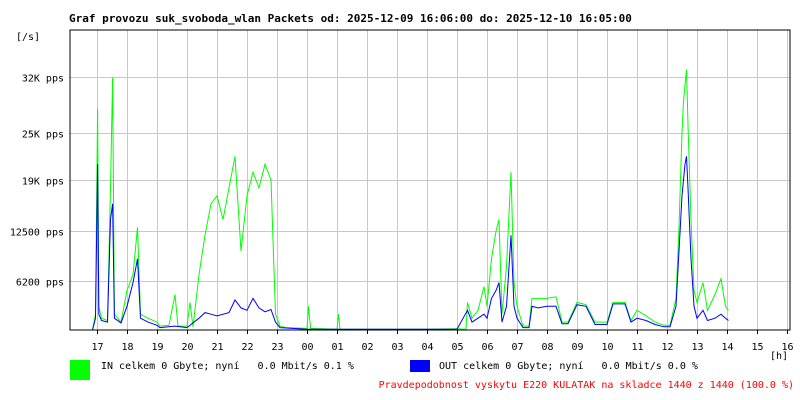 Image resolution: width=800 pixels, height=400 pixels. I want to click on y-tick-label: 32K pps, so click(43, 79).